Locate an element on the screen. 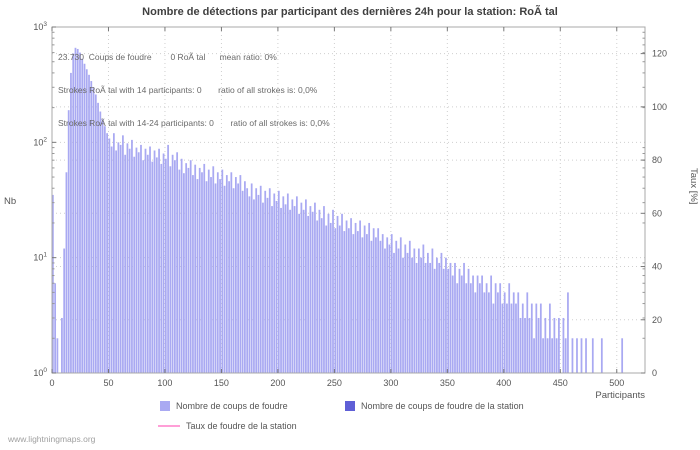  legend-item-station-rate: Taux de foudre de la station is located at coordinates (227, 426).